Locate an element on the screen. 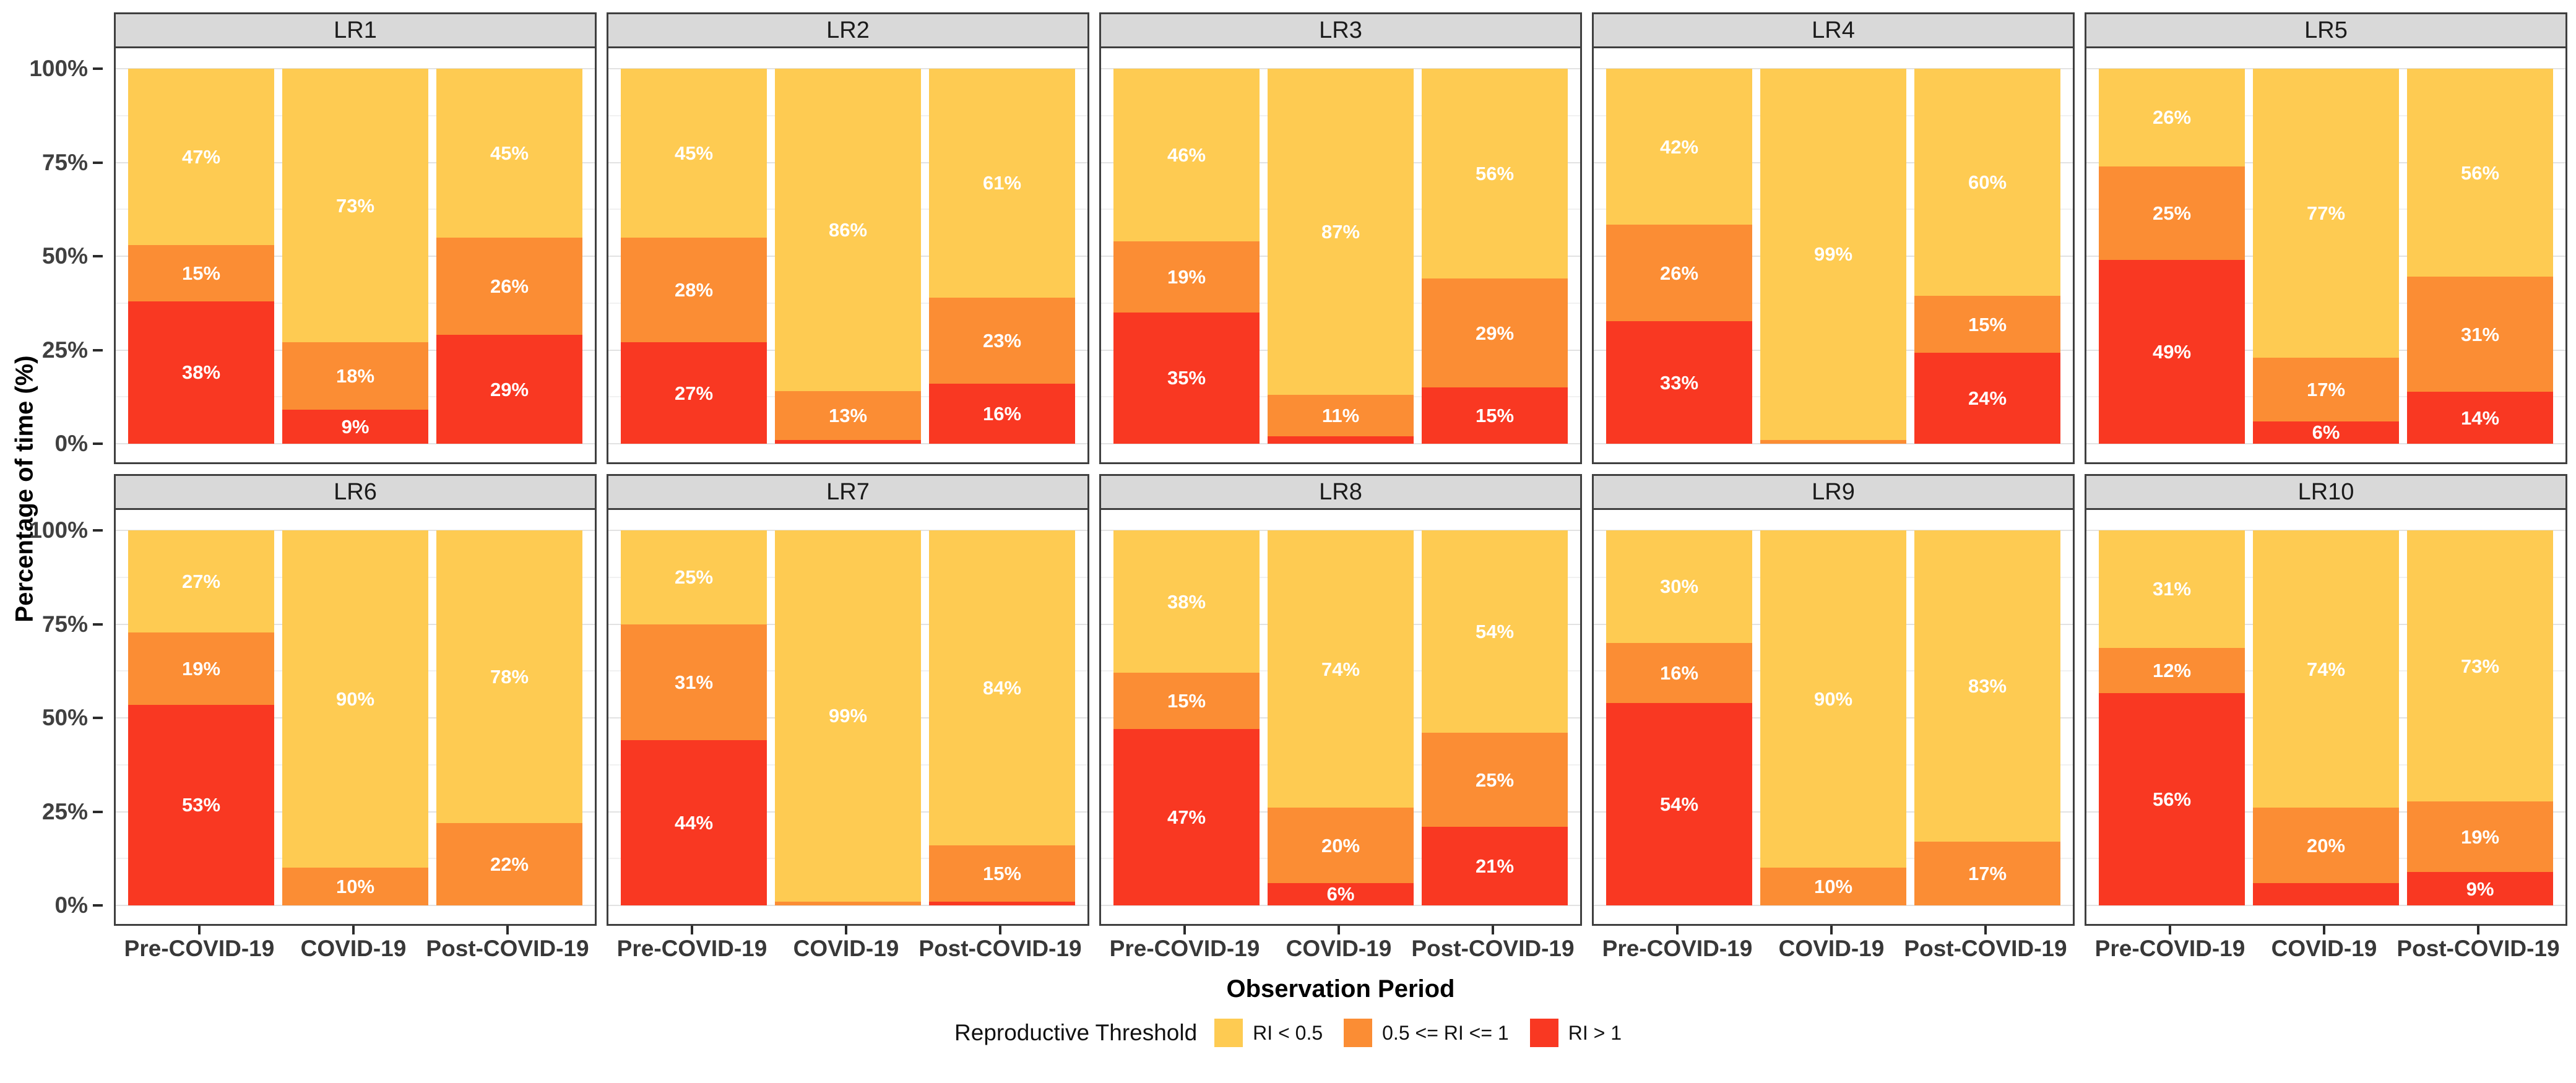 This screenshot has width=2576, height=1083. bar-segment: 16% is located at coordinates (1679, 672).